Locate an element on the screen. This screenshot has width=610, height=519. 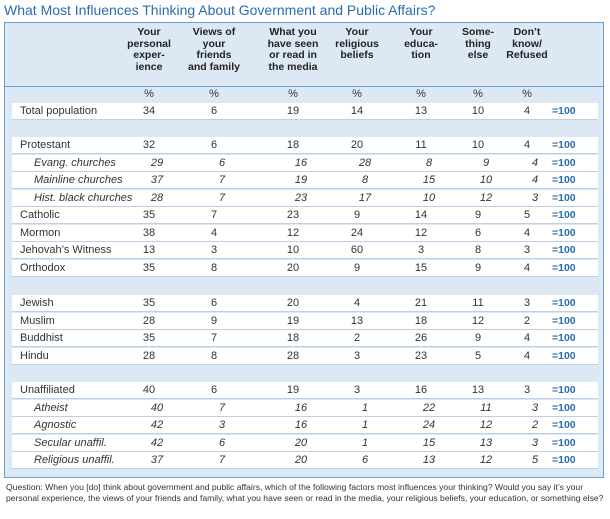
value: 17 is located at coordinates (365, 197).